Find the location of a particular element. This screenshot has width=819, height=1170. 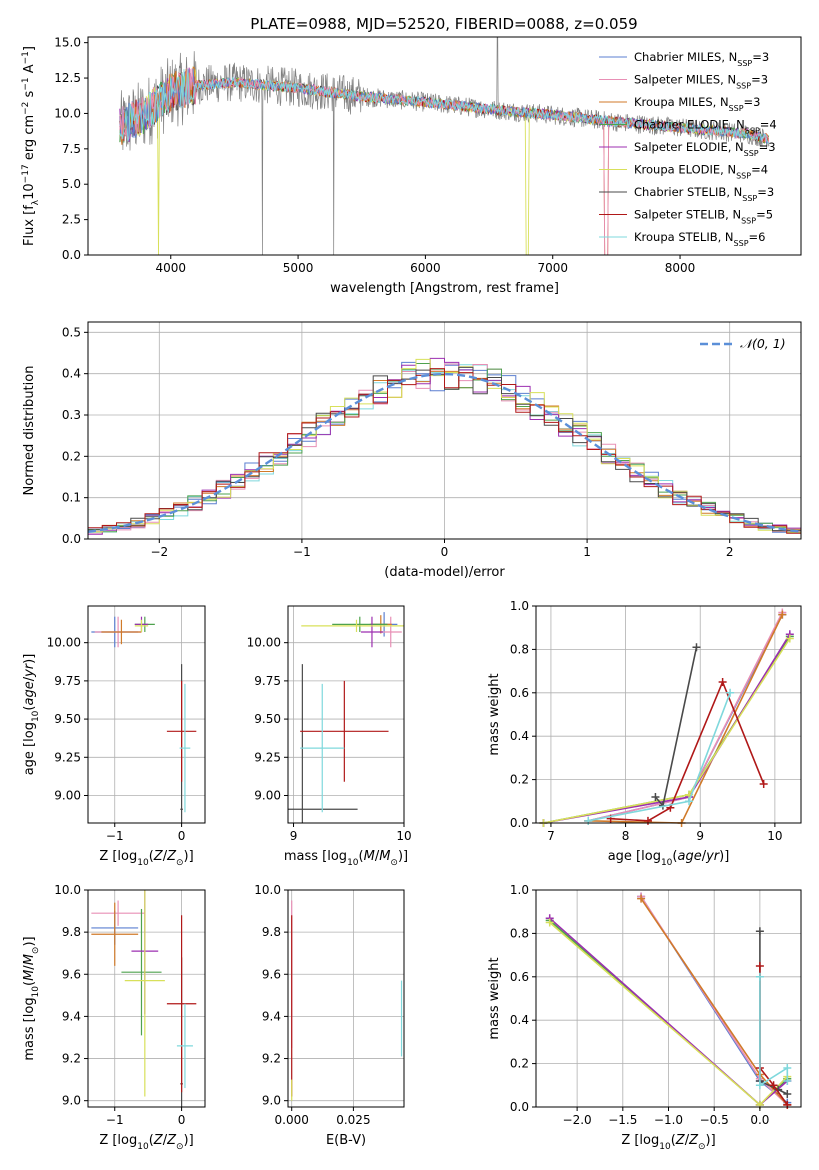

label-part: ] is located at coordinates (29, 48).